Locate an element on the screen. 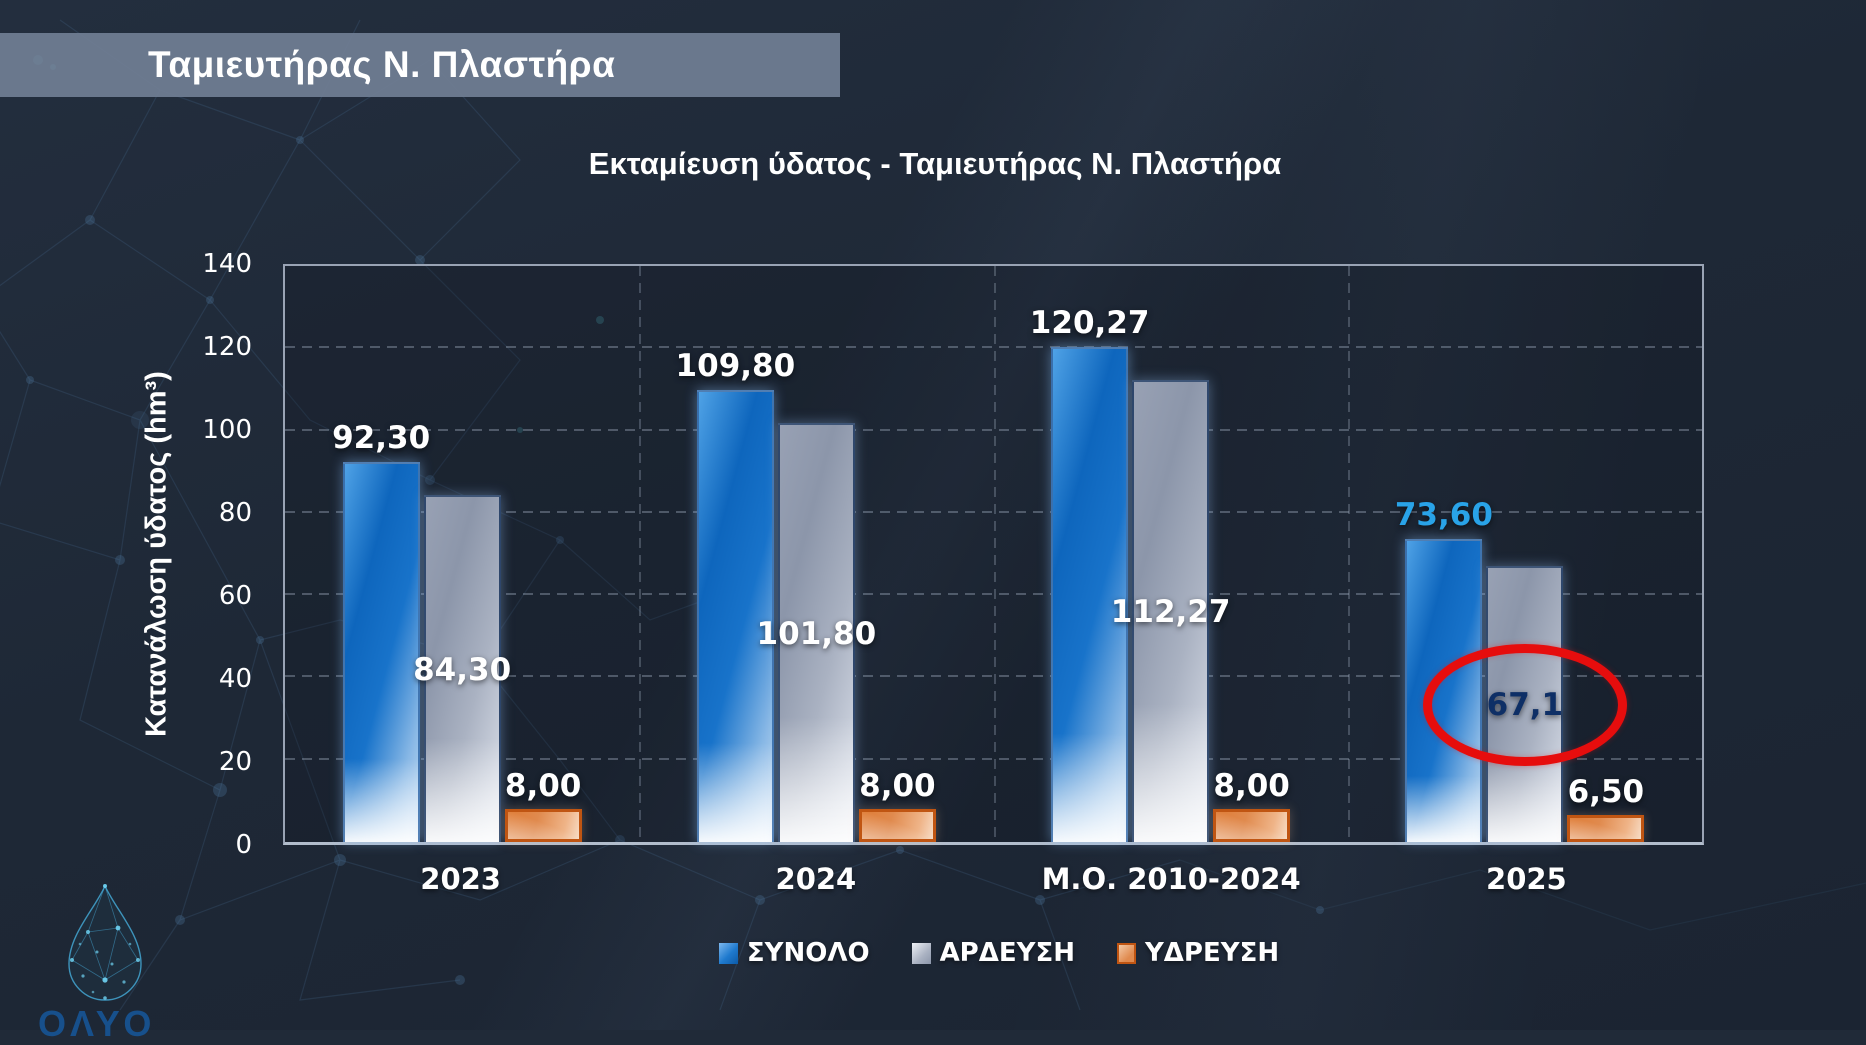 The image size is (1866, 1045). title-banner: Ταμιευτήρας Ν. Πλαστήρα is located at coordinates (420, 65).